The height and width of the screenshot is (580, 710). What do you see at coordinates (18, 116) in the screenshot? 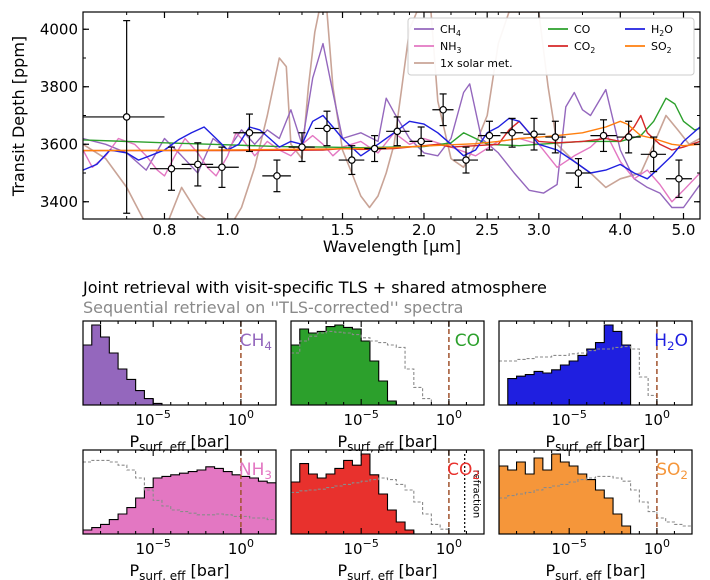
I see `top-y-axis-label: Transit Depth [ppm]` at bounding box center [18, 116].